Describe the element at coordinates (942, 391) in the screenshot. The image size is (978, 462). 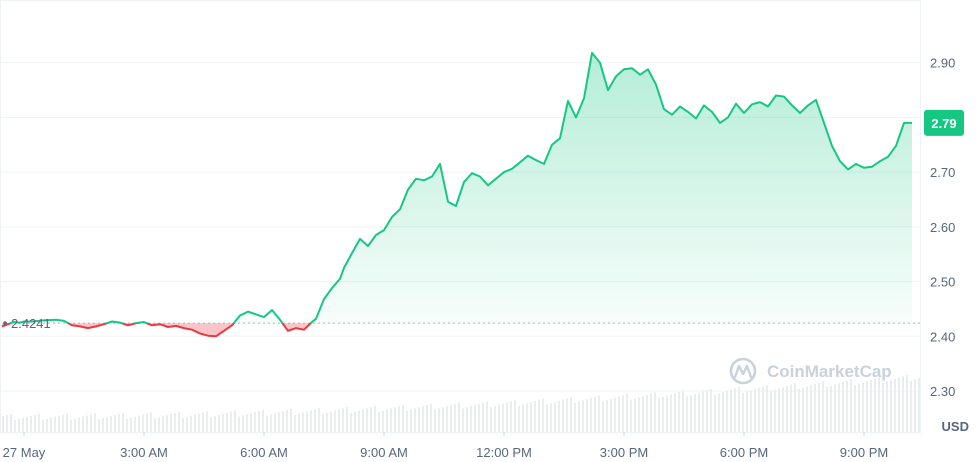
I see `y-tick-label: 2.30` at that location.